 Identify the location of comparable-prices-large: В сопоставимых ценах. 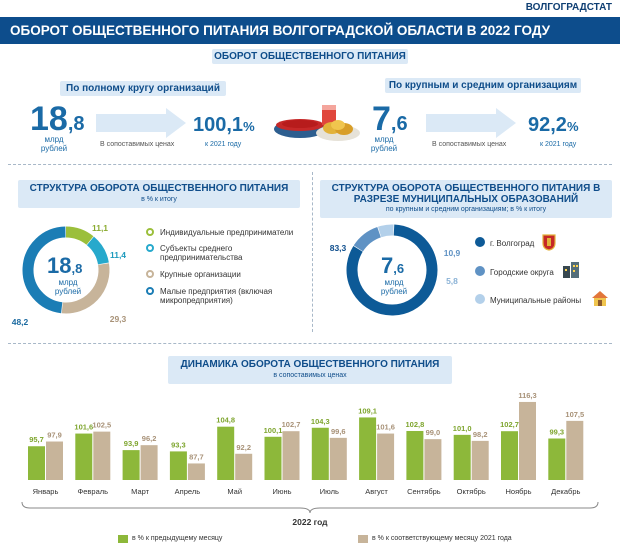
(469, 144).